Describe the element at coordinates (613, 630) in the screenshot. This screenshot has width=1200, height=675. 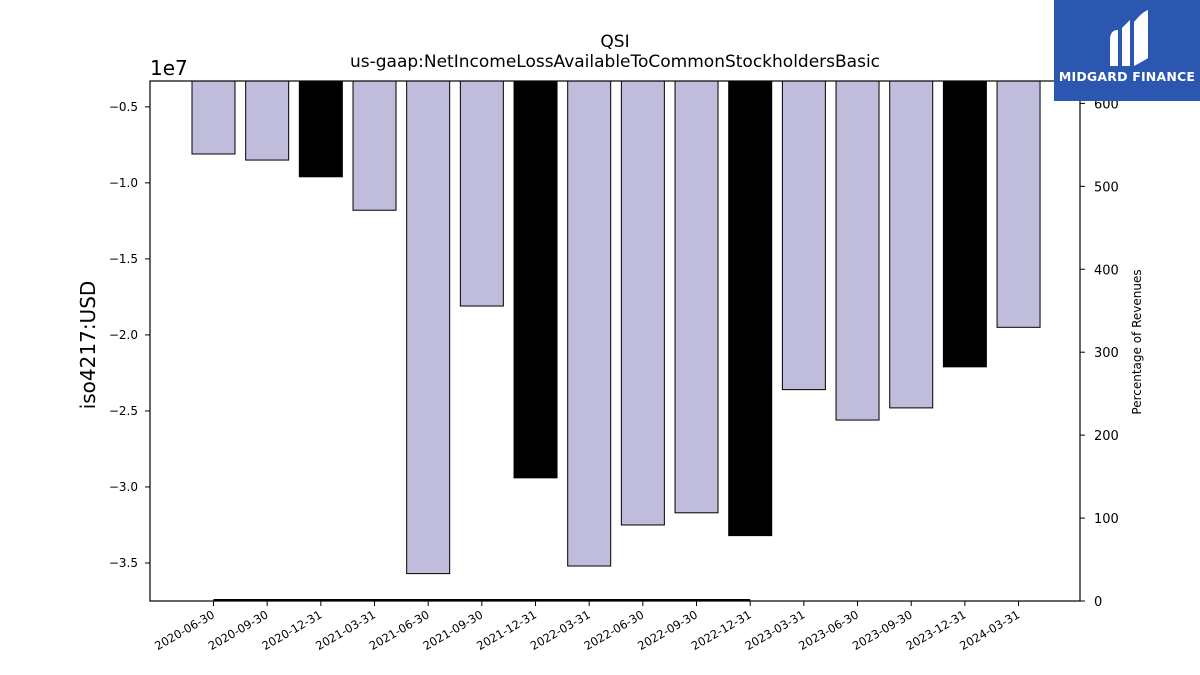
I see `x-tick-label: 2022-06-30` at that location.